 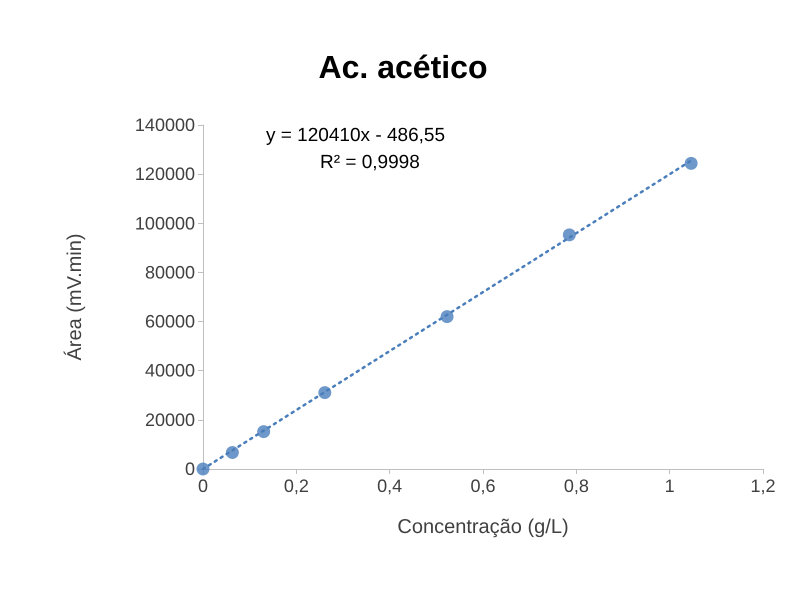 I want to click on chart-title: Ac. acético, so click(x=403, y=67).